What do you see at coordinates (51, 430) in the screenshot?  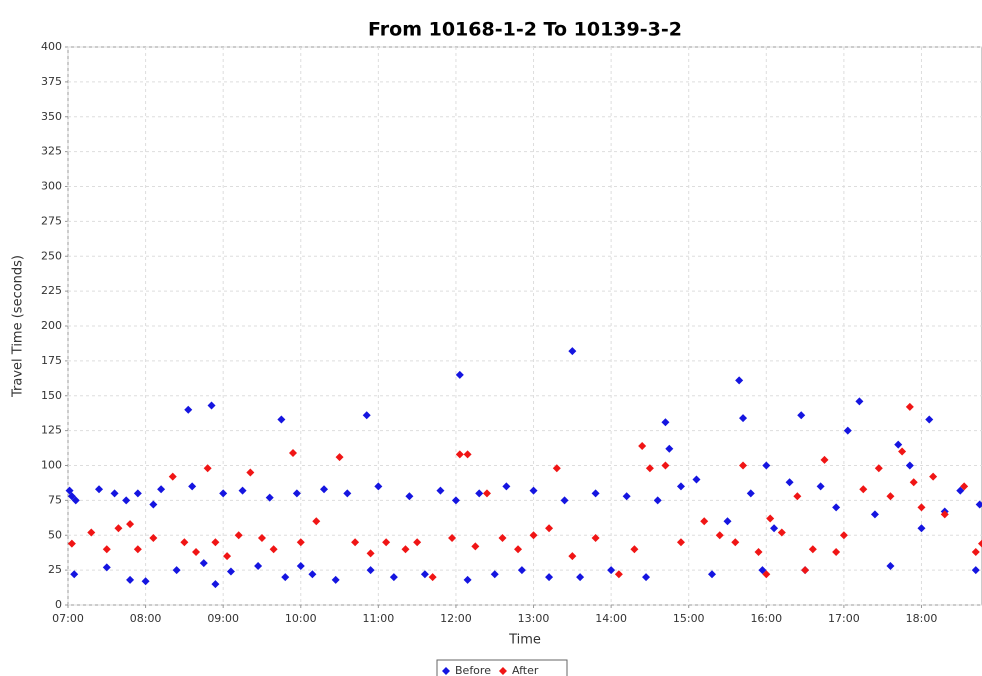 I see `y-tick-label: 125` at bounding box center [51, 430].